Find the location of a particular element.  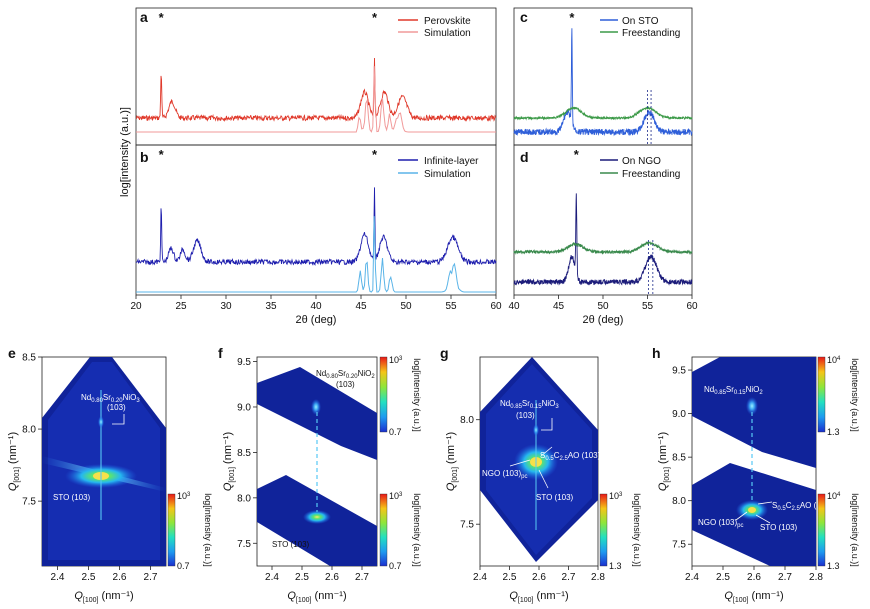

panel-c-letter: c is located at coordinates (524, 17).